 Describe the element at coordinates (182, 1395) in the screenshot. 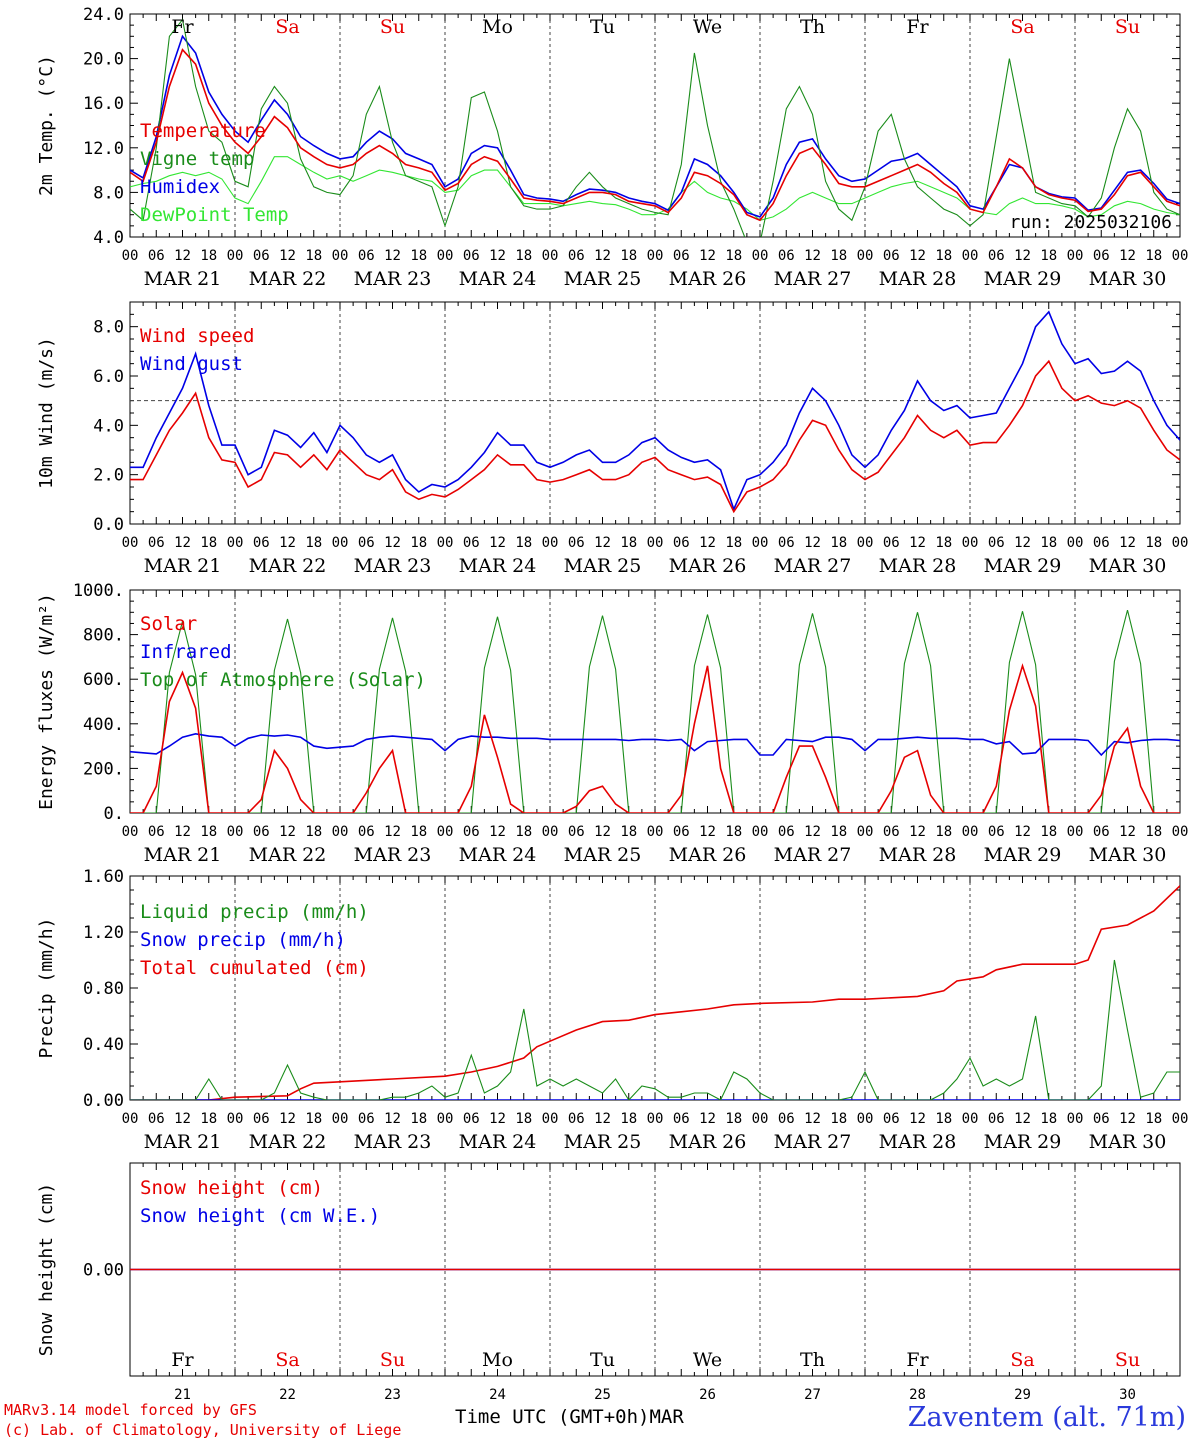

I see `day-number: 21` at that location.